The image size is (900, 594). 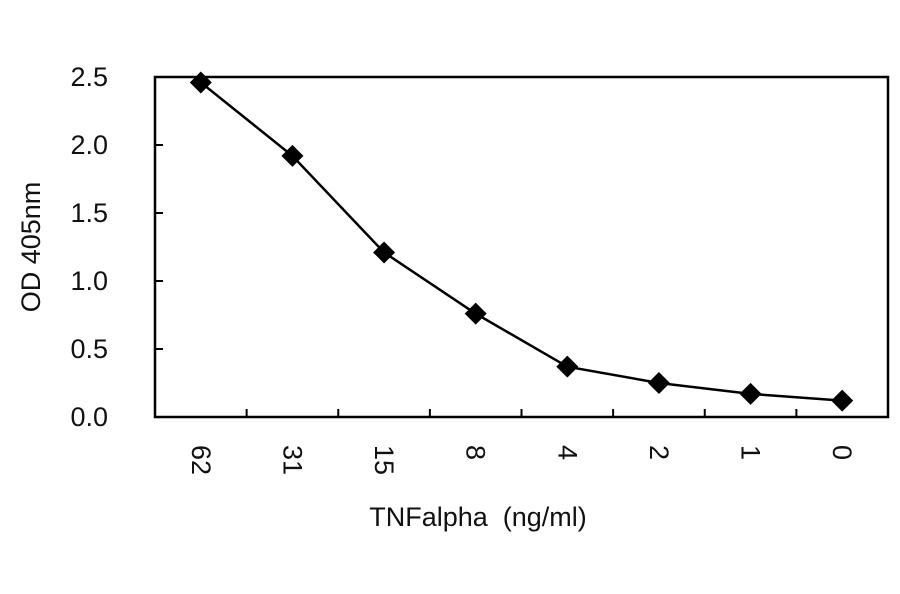 I want to click on x-tick-label: 8, so click(x=476, y=452).